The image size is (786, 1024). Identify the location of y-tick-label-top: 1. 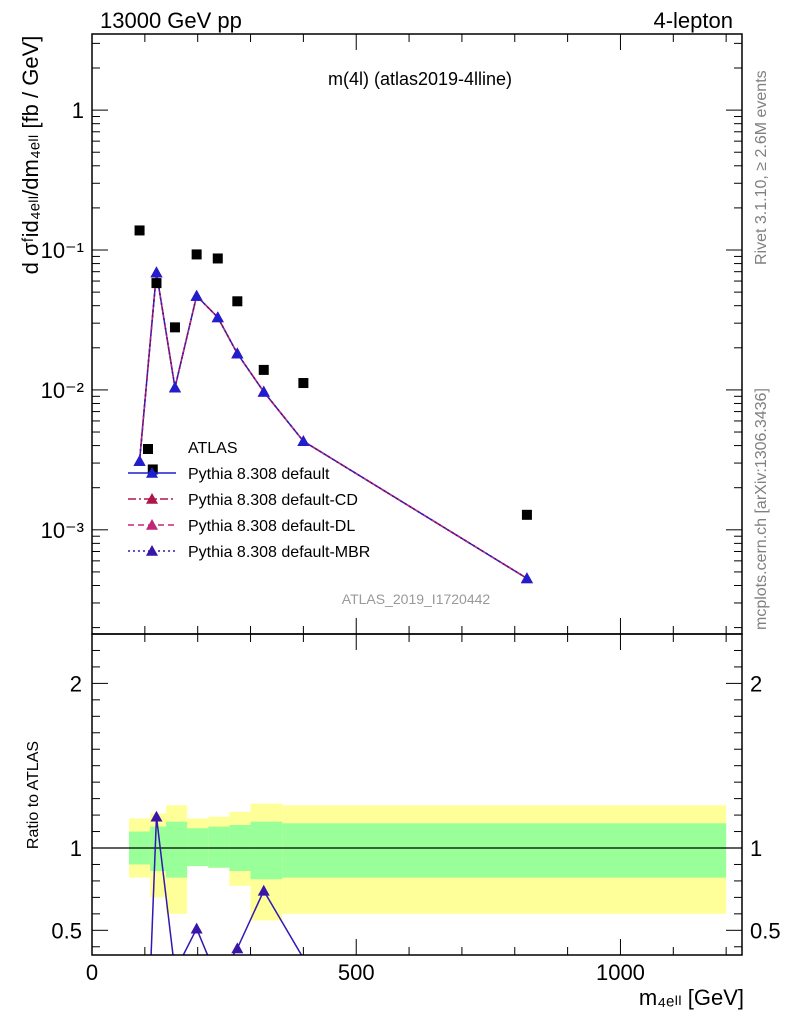
(78, 110).